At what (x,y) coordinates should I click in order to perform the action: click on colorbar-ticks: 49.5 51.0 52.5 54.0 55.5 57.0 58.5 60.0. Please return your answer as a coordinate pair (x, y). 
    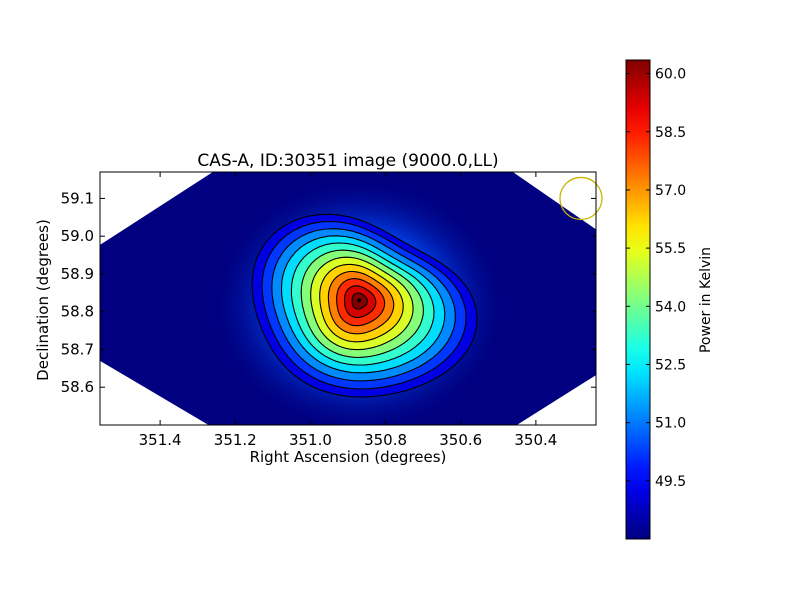
    Looking at the image, I should click on (656, 278).